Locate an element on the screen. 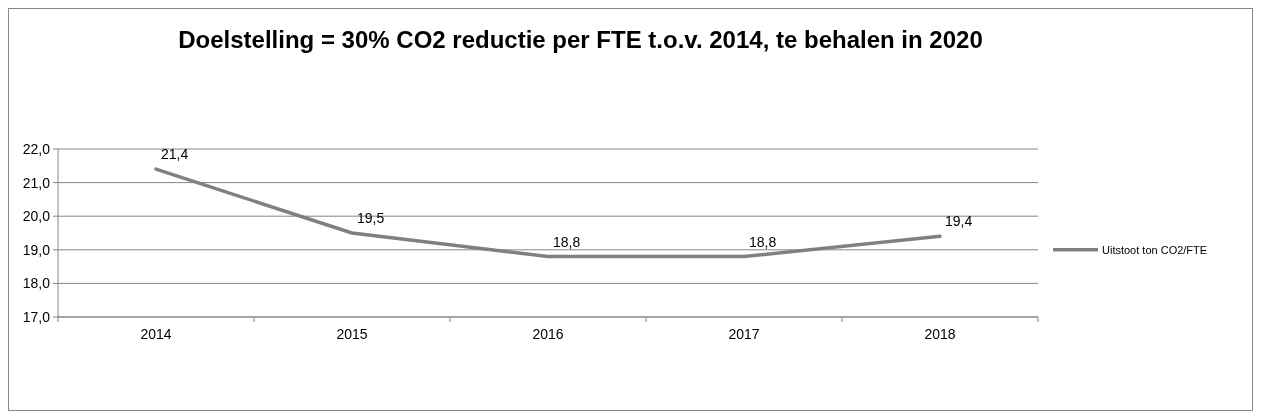 This screenshot has height=419, width=1261. y-tick-label: 17,0 is located at coordinates (36, 316).